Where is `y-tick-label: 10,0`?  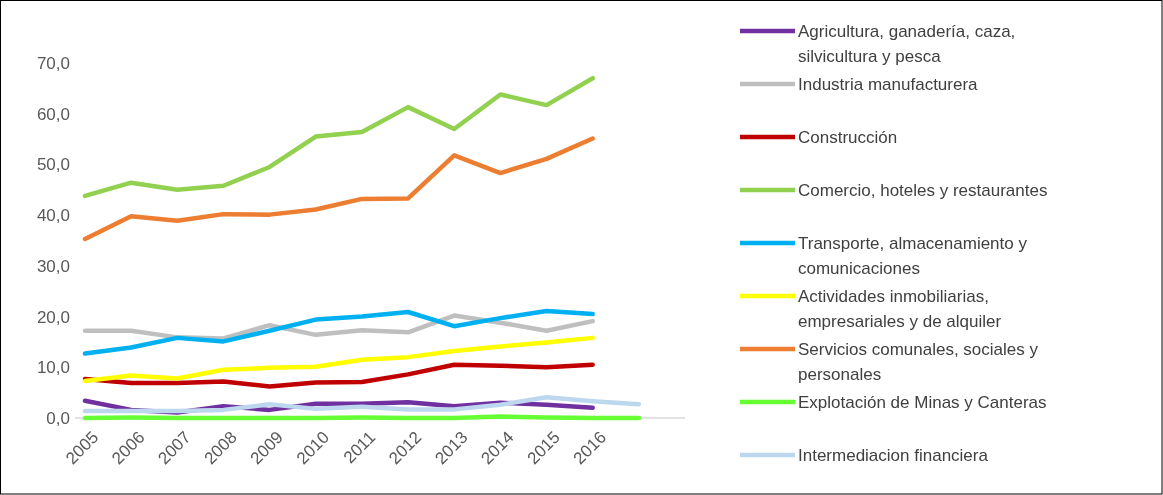
y-tick-label: 10,0 is located at coordinates (53, 368).